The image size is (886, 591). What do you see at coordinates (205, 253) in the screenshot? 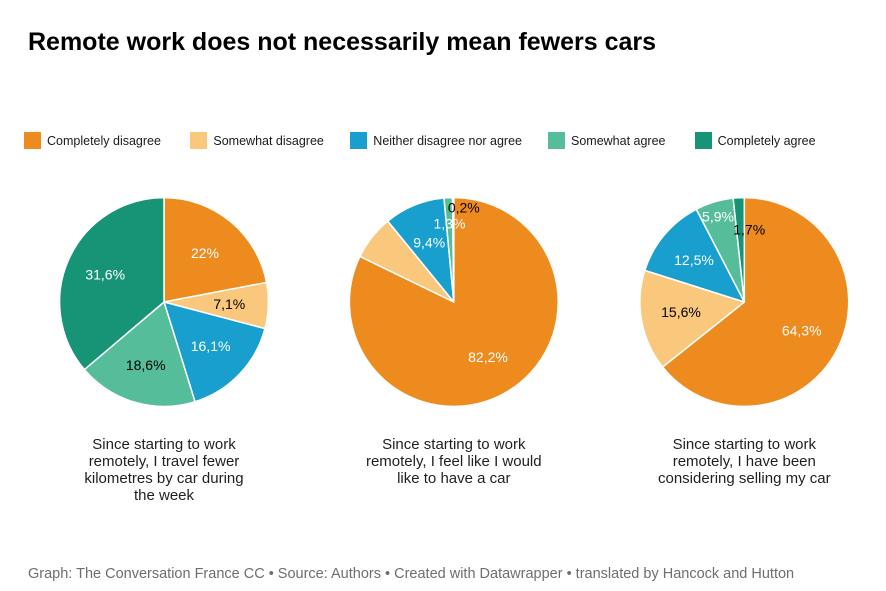
I see `svg-text: 22%` at bounding box center [205, 253].